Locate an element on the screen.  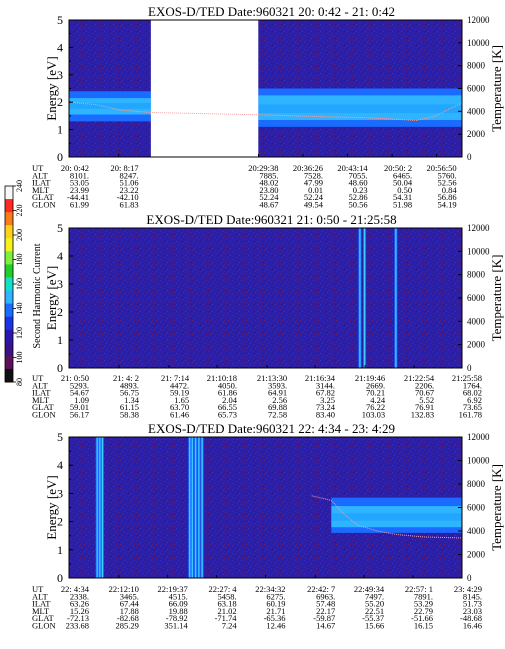
table-cell: 7.24 is located at coordinates (230, 626).